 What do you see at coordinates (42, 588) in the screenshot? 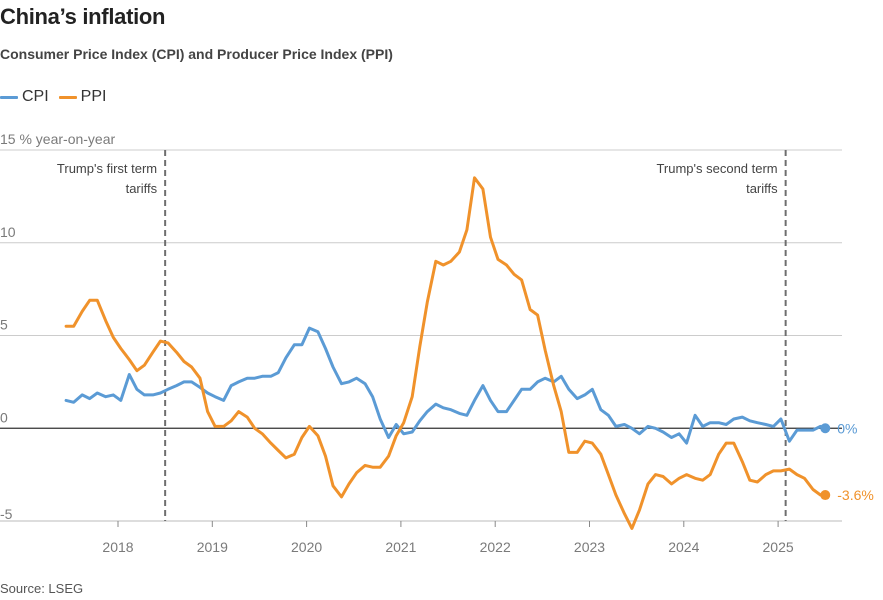
I see `source-note: Source: LSEG` at bounding box center [42, 588].